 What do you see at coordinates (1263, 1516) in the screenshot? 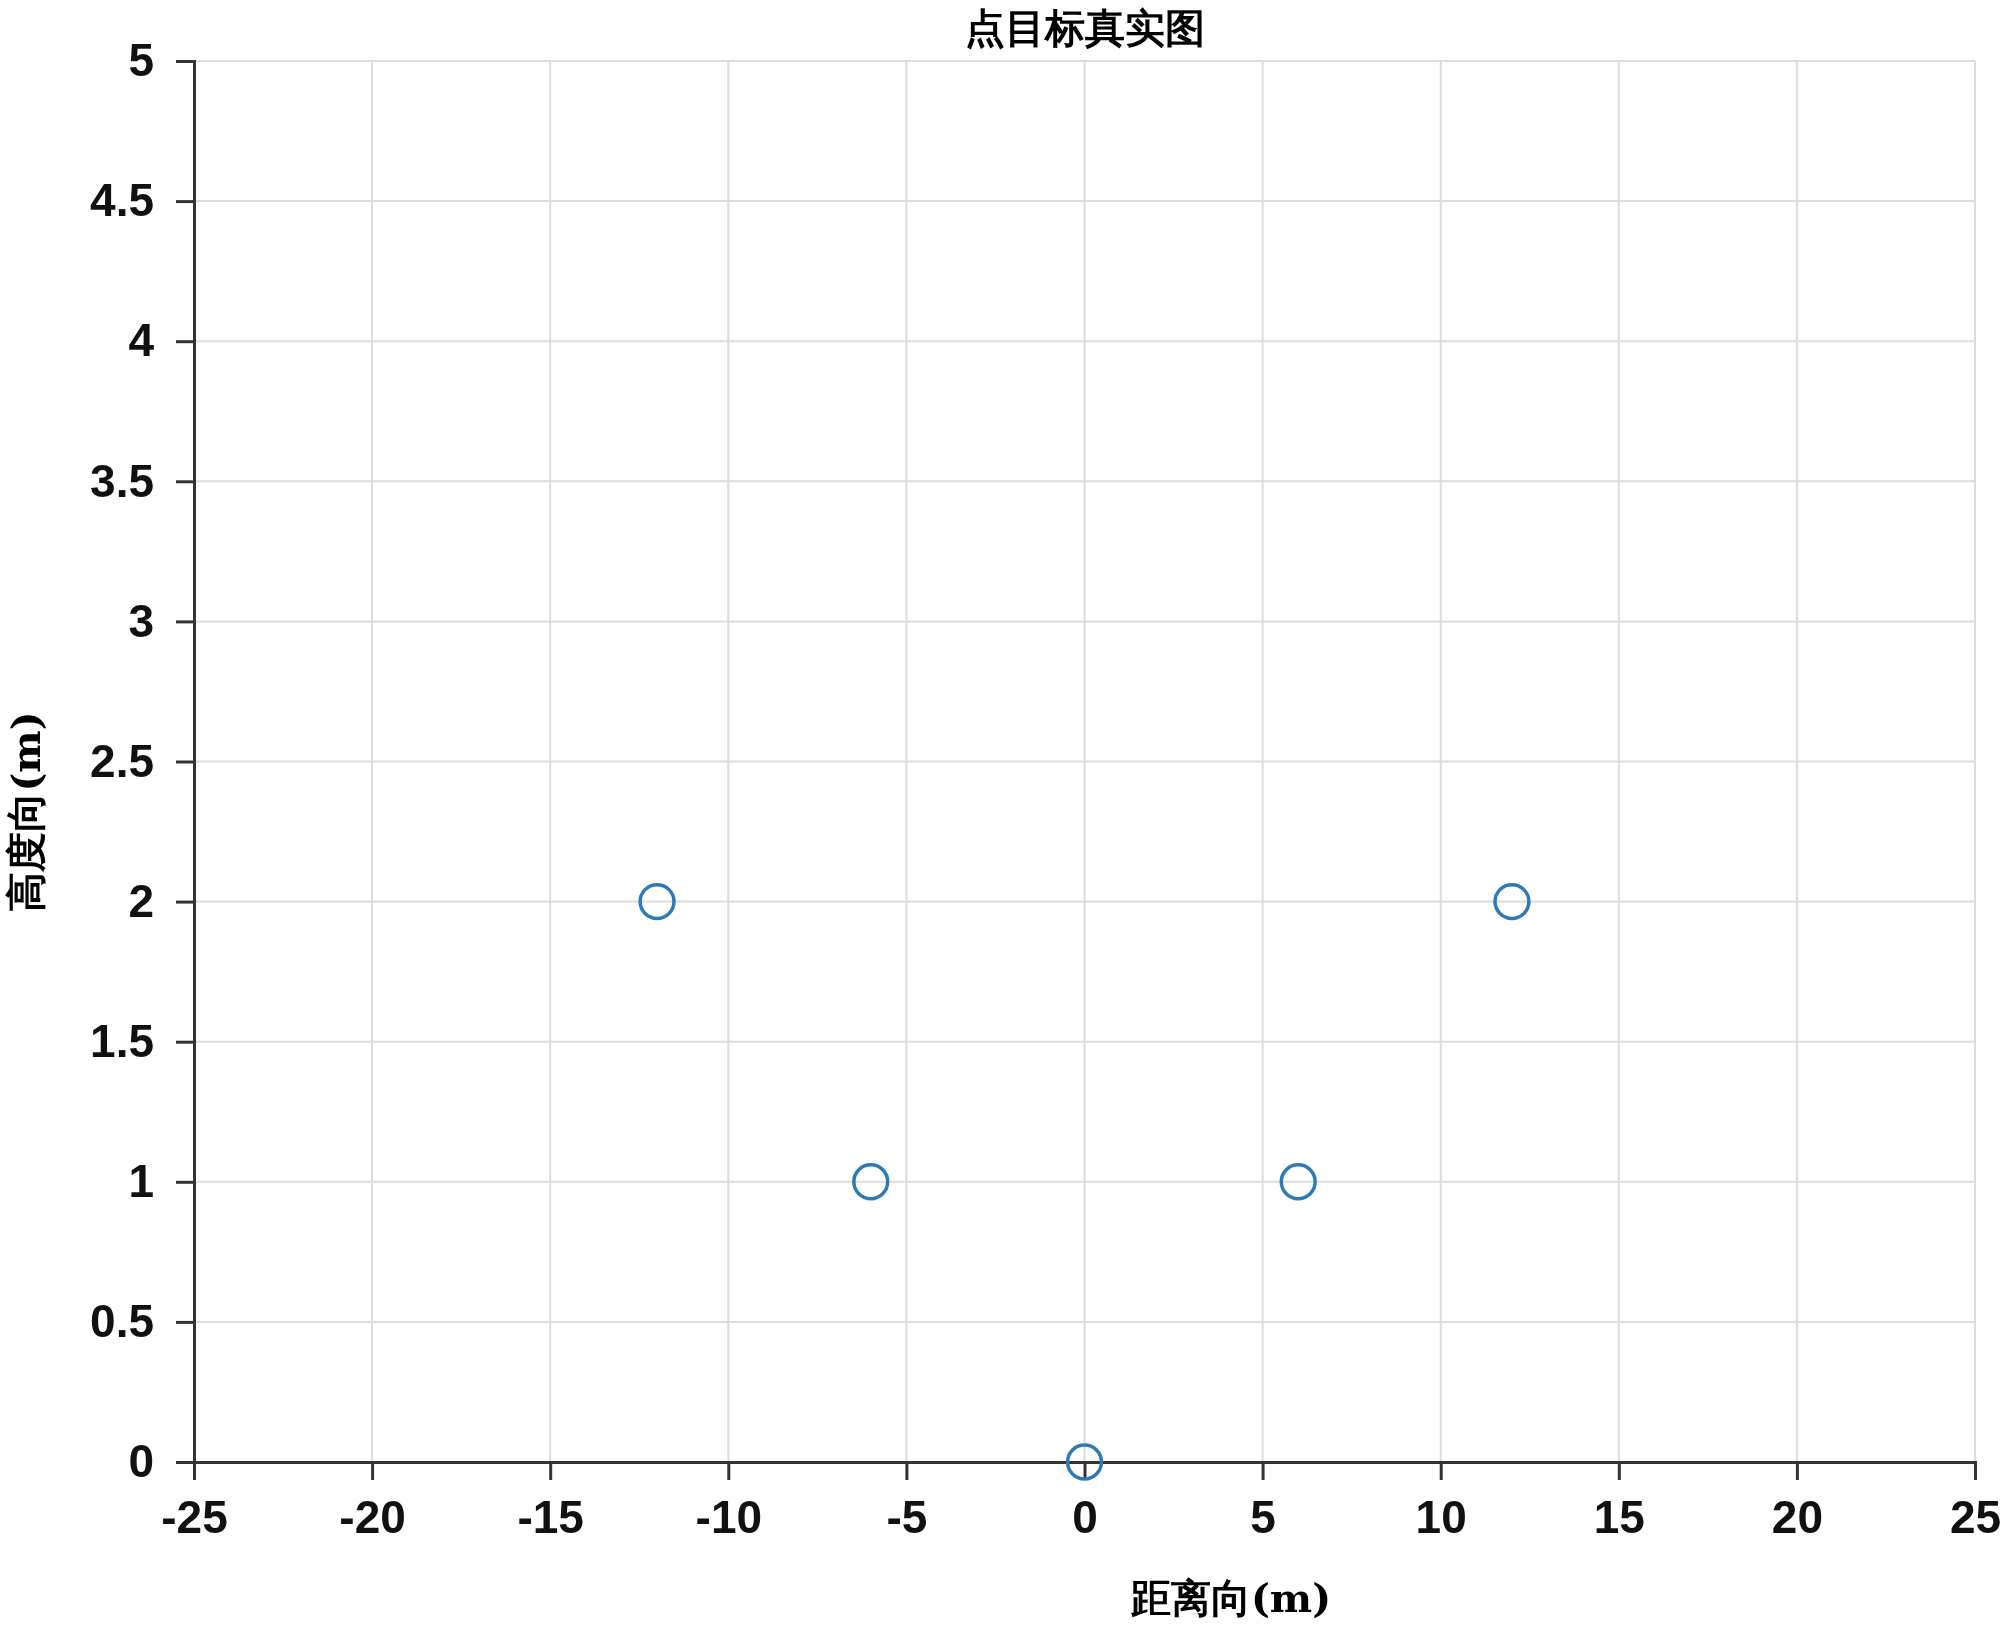
I see `x-tick-label: 5` at bounding box center [1263, 1516].